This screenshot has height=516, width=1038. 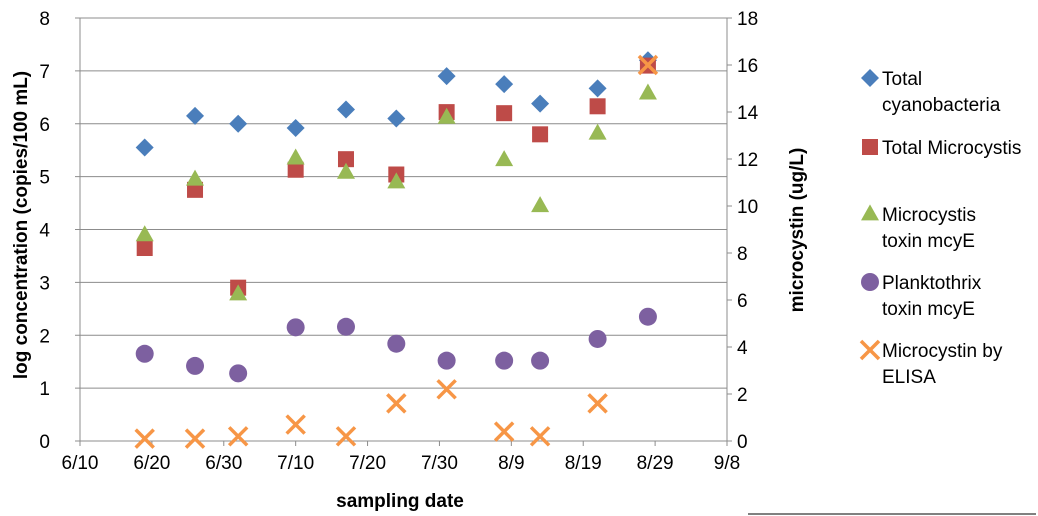 I want to click on x-tick-label: 8/29, so click(x=655, y=463).